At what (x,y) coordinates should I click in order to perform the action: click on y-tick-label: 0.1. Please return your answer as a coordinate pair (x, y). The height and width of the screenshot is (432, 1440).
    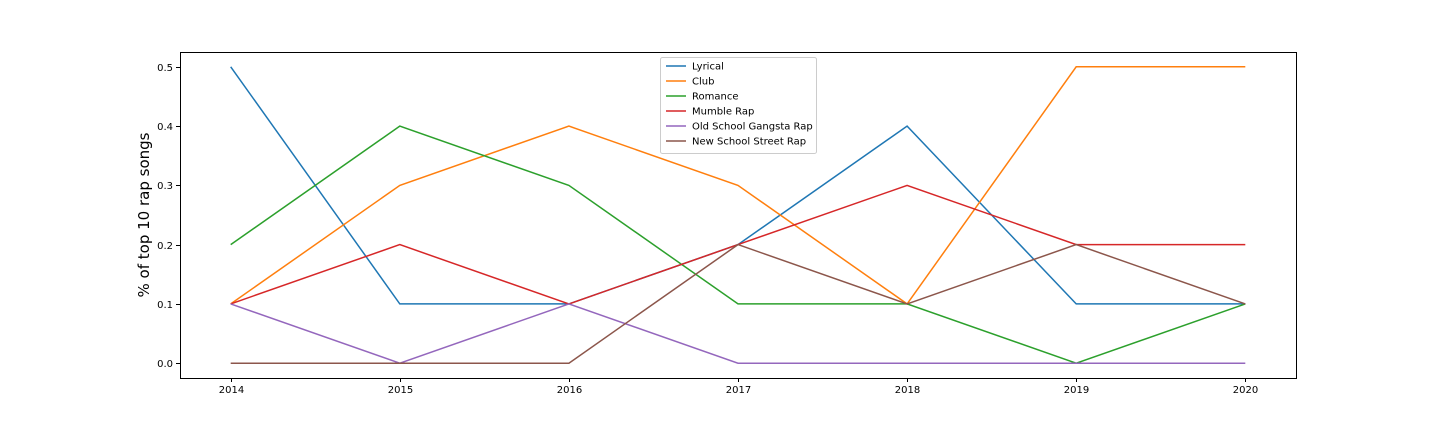
    Looking at the image, I should click on (165, 305).